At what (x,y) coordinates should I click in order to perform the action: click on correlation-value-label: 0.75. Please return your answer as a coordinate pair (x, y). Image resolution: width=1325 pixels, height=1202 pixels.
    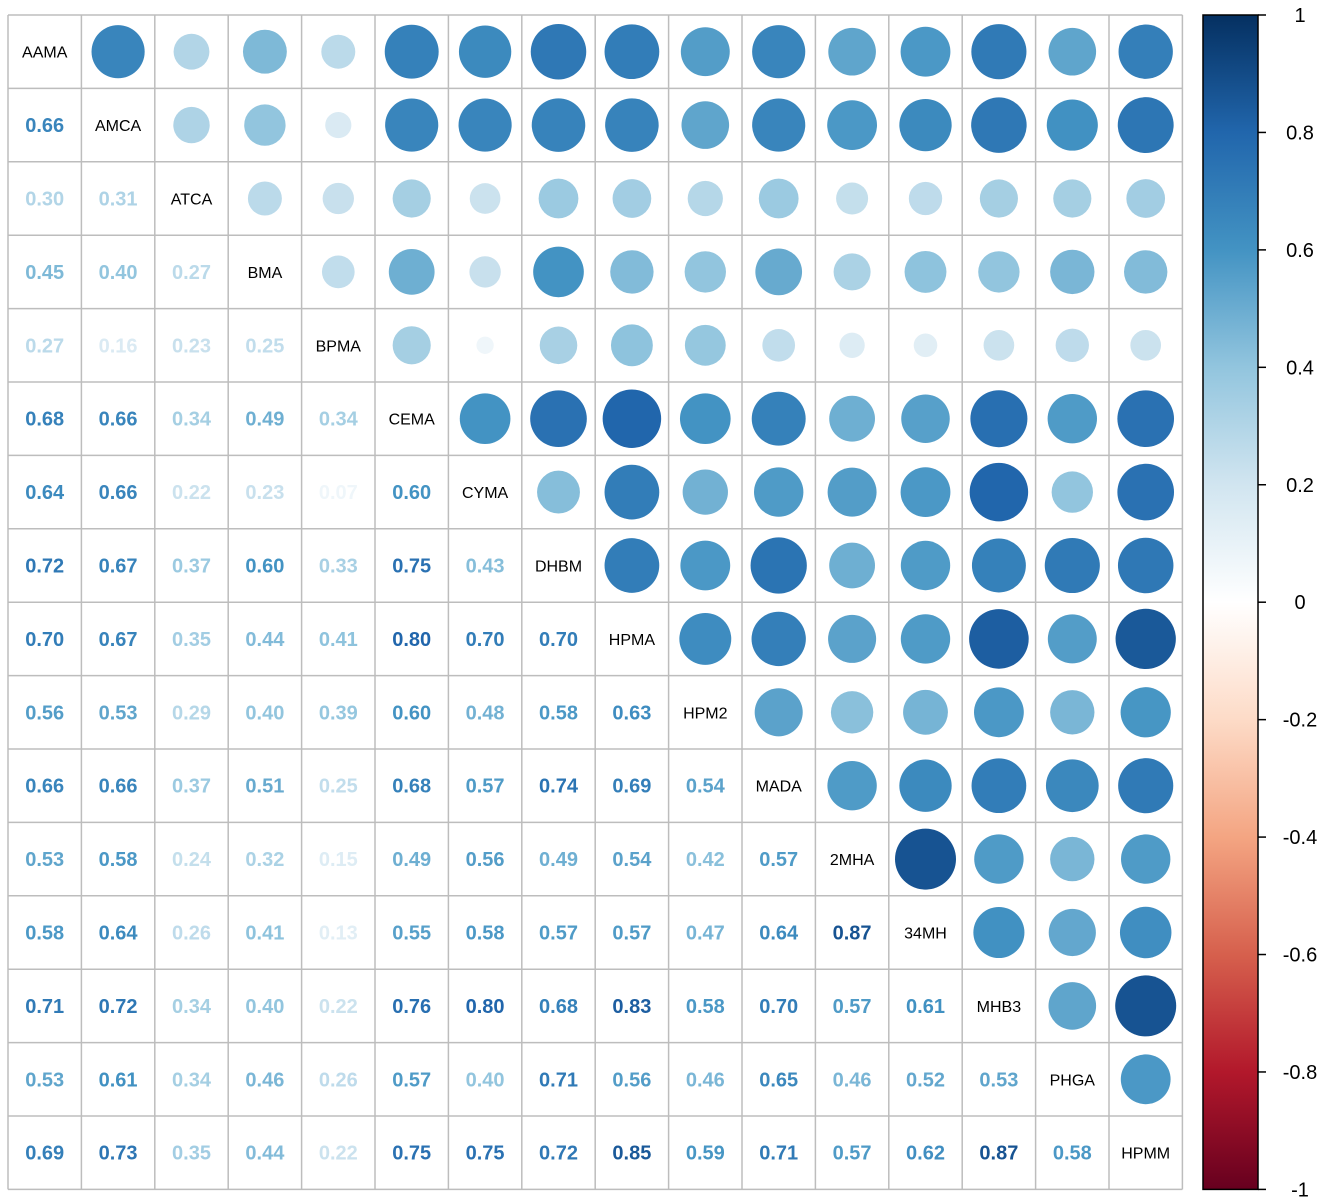
    Looking at the image, I should click on (411, 1154).